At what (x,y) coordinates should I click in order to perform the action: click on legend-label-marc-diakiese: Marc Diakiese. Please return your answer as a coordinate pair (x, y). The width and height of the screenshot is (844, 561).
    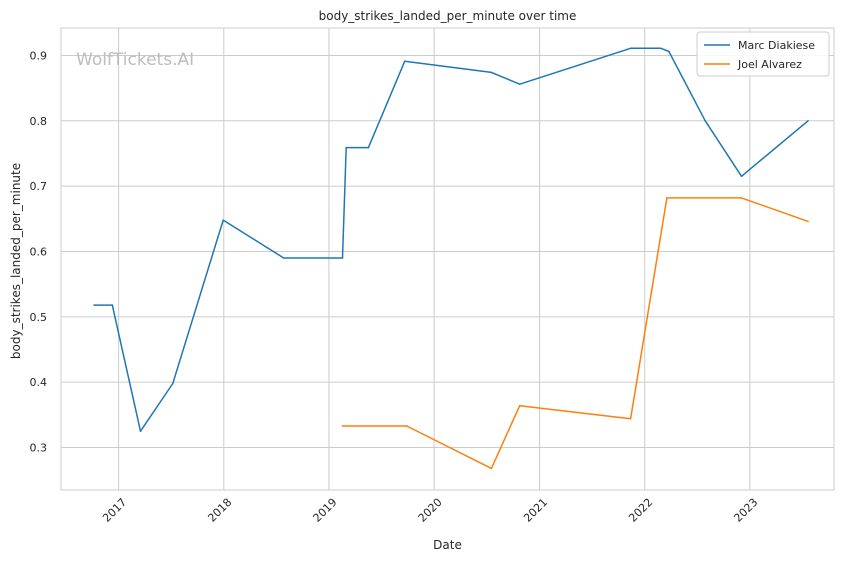
    Looking at the image, I should click on (776, 45).